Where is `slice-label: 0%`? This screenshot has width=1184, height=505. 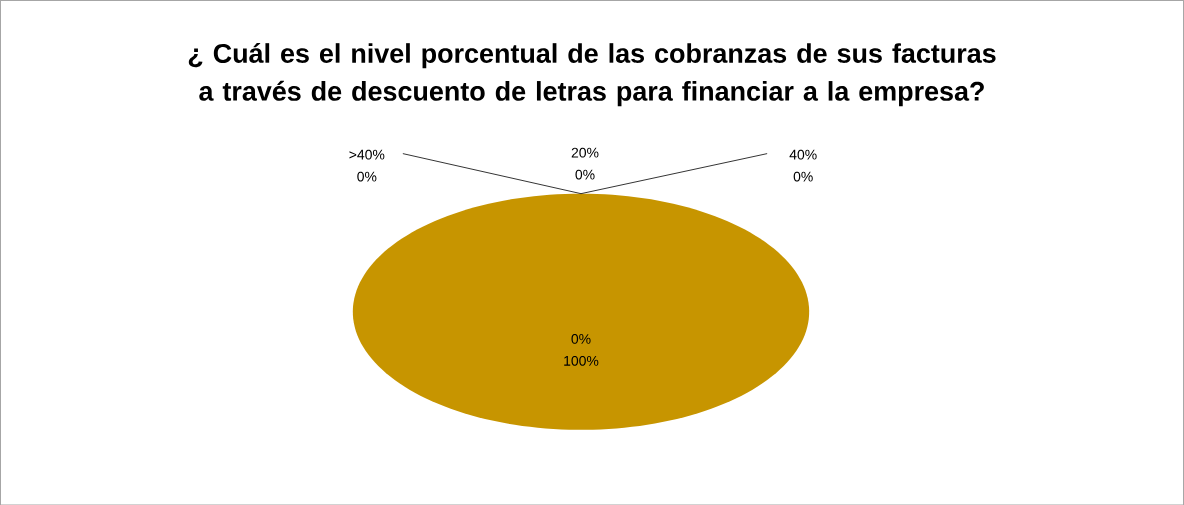
slice-label: 0% is located at coordinates (581, 338).